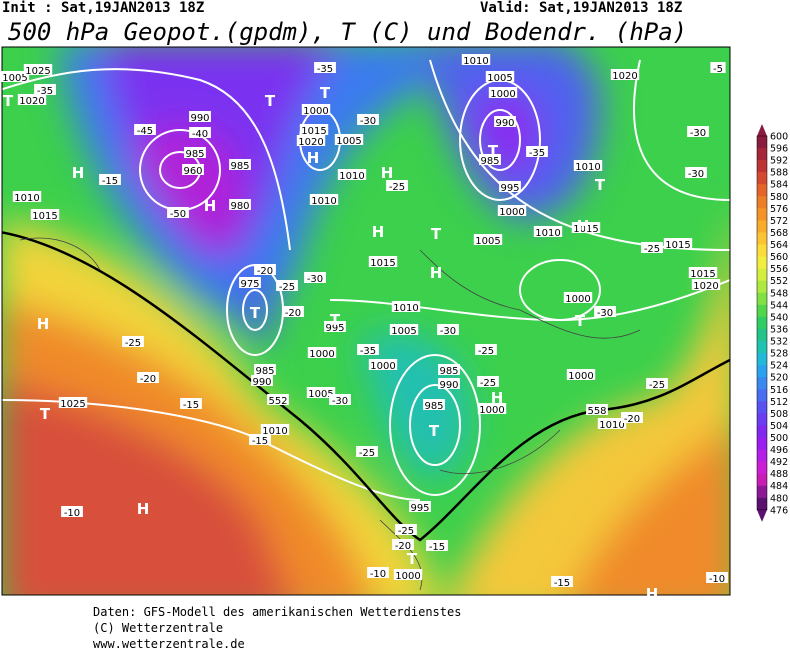 This screenshot has width=790, height=652. Describe the element at coordinates (277, 401) in the screenshot. I see `contour-label: 552` at that location.